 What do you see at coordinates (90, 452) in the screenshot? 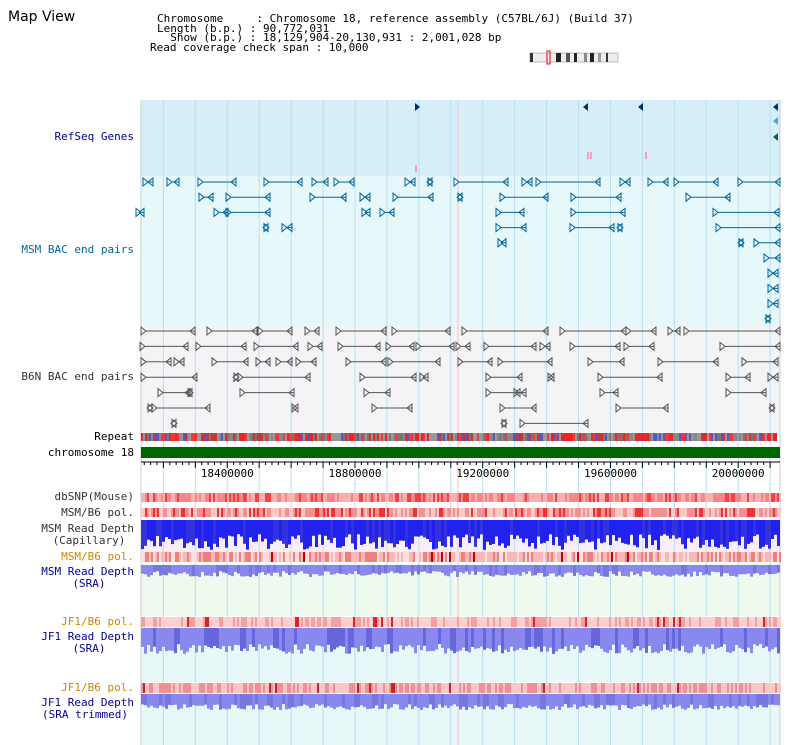
I see `chromosome-label: chromosome 18` at bounding box center [90, 452].